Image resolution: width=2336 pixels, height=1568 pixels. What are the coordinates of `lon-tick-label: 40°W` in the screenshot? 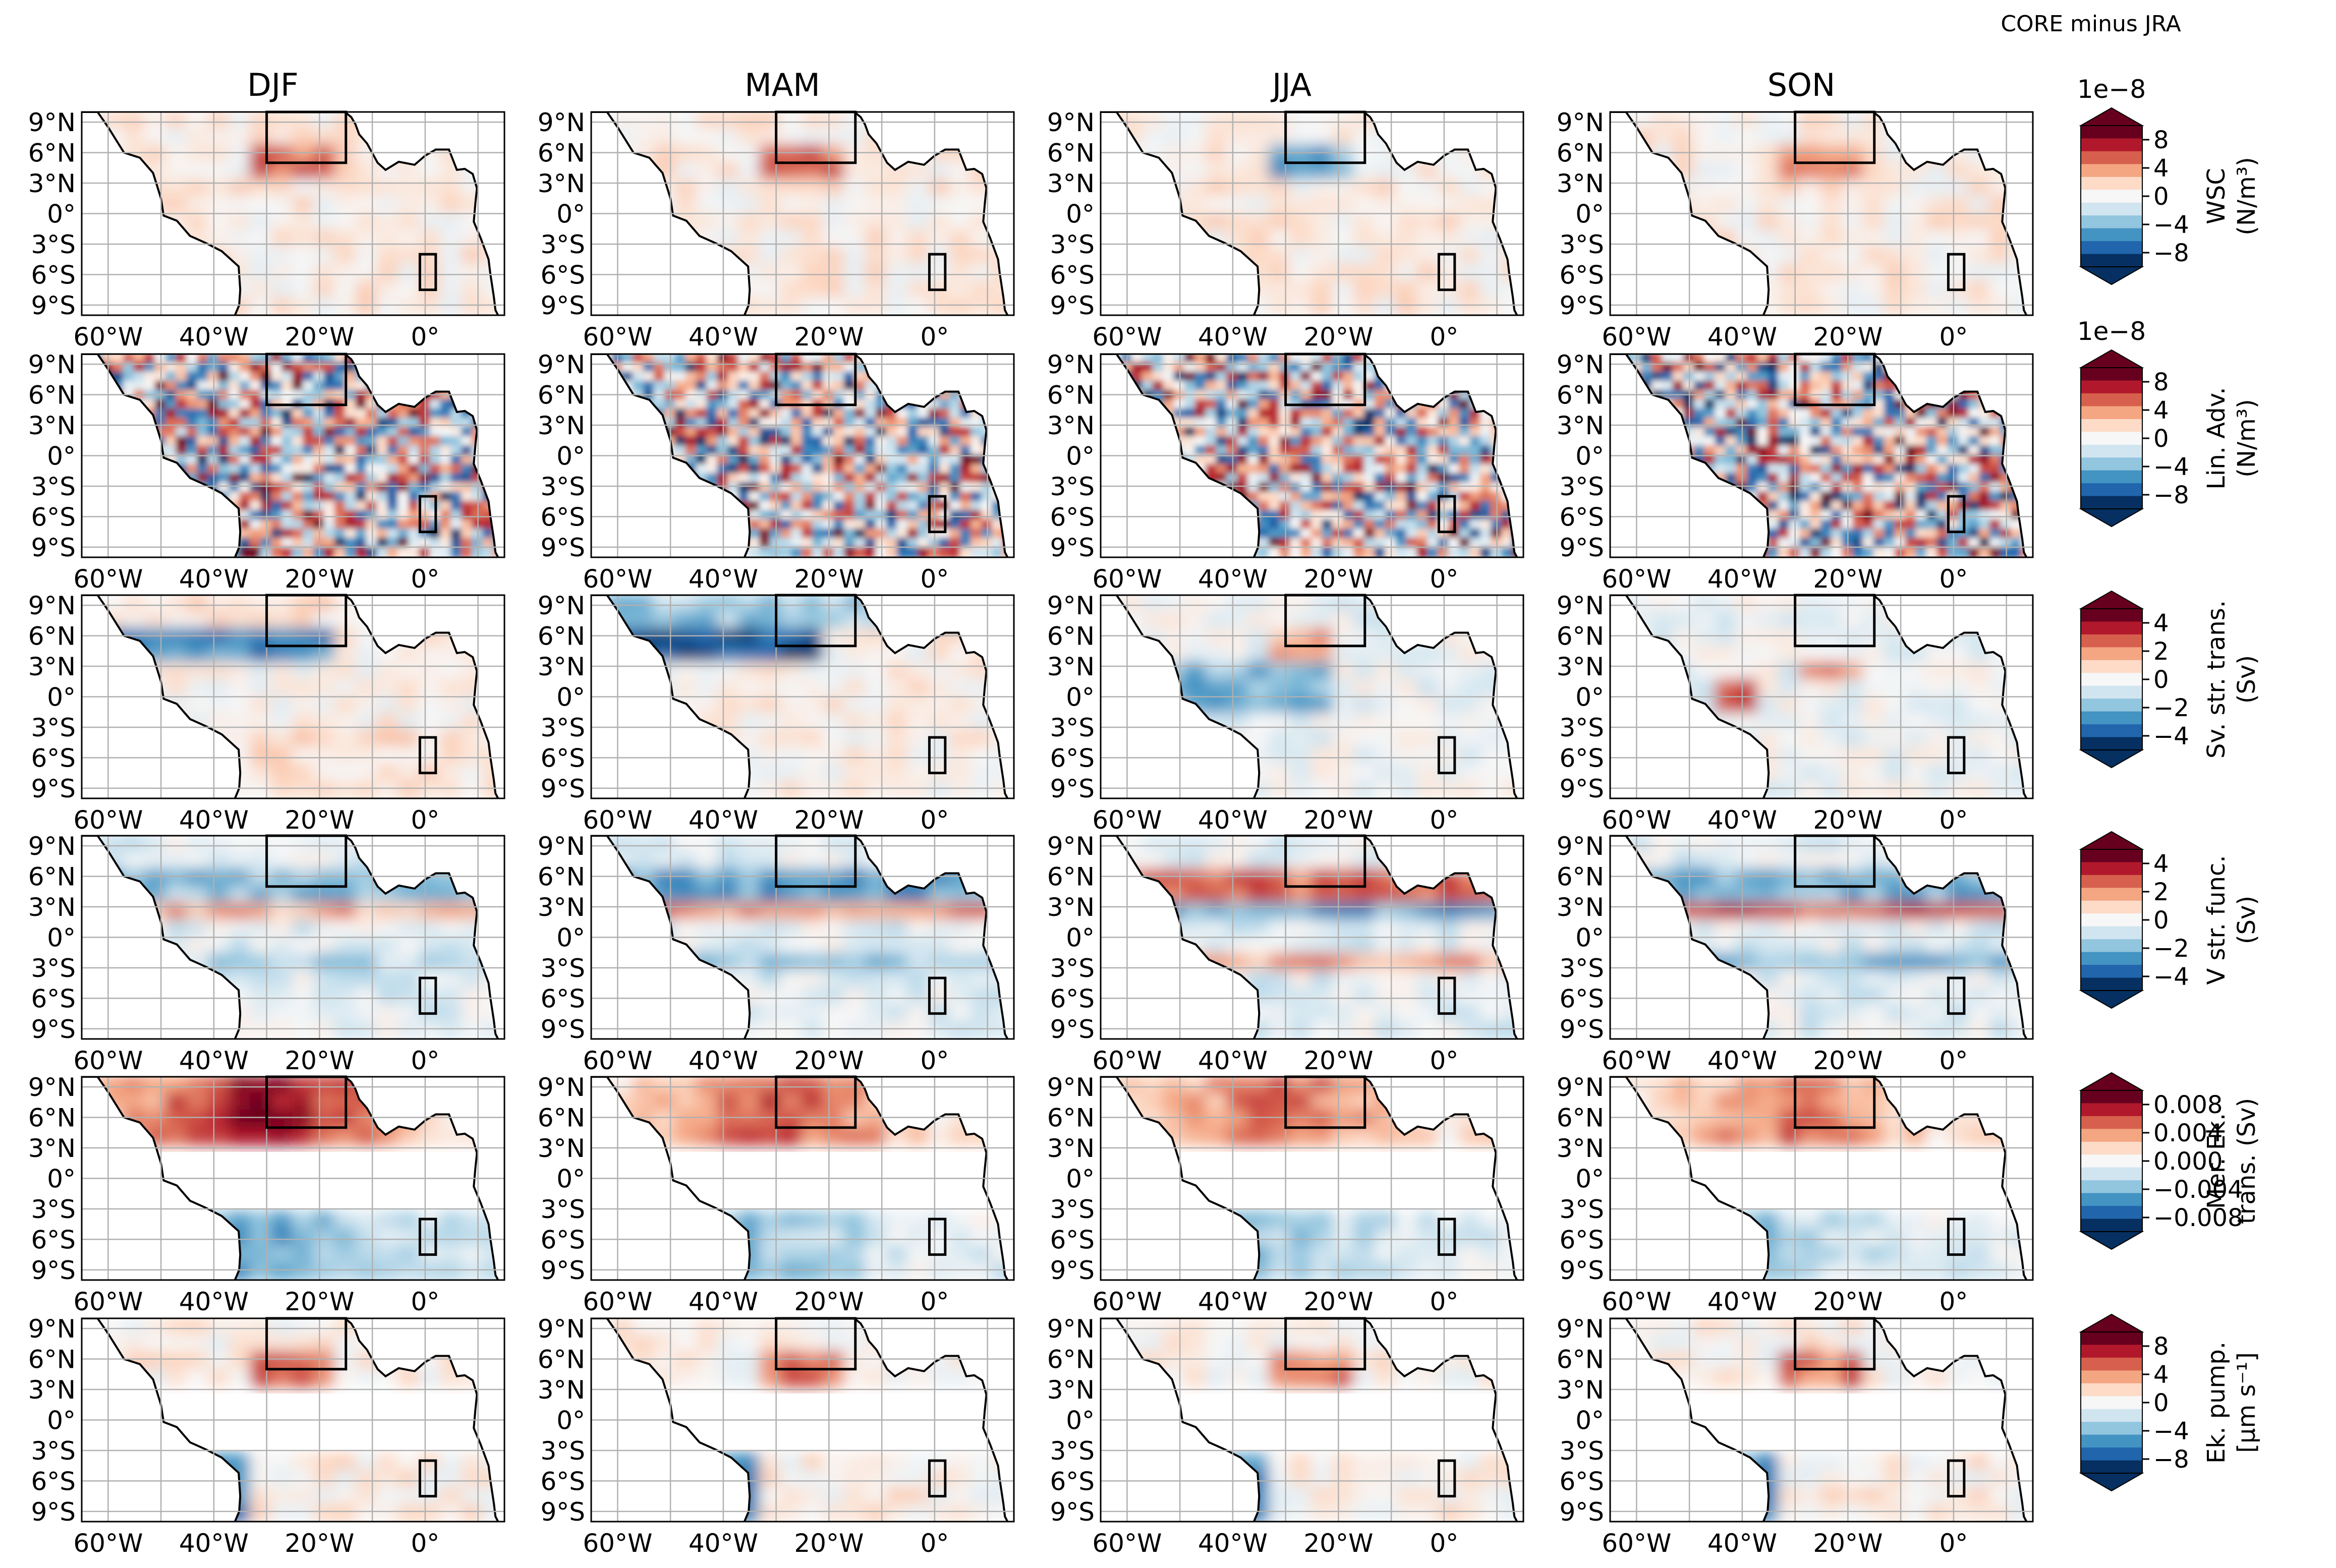 It's located at (214, 820).